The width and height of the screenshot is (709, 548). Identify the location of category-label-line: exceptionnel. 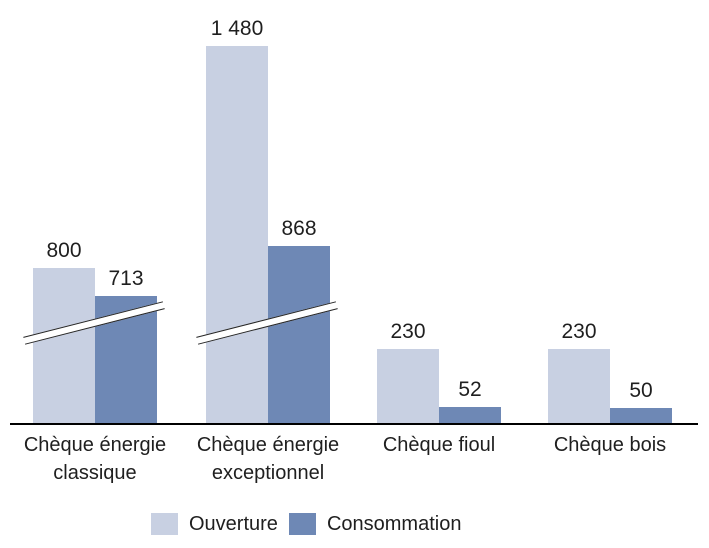
(268, 473).